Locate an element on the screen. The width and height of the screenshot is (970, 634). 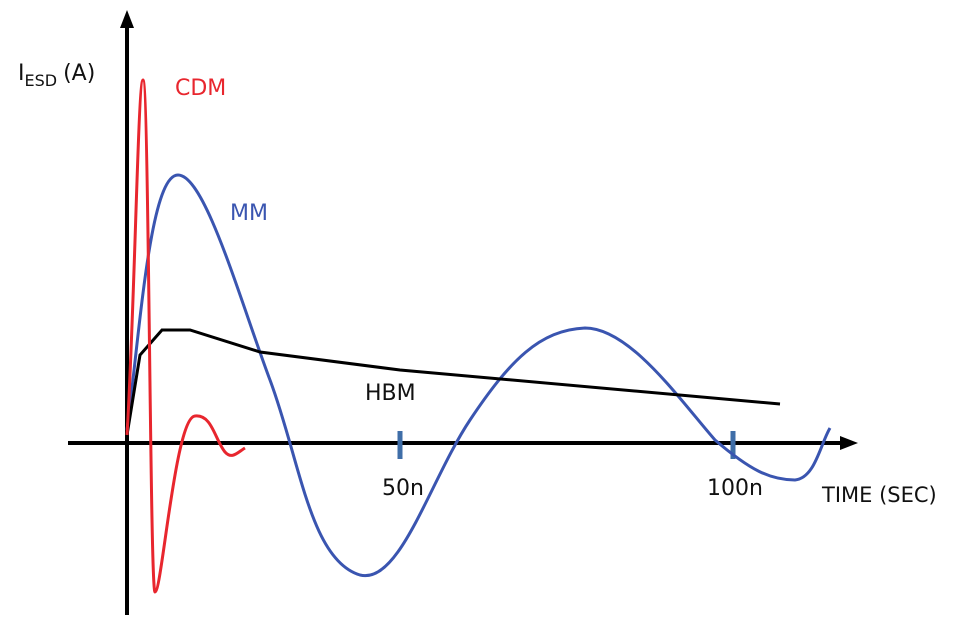
y-axis-subscript: ESD is located at coordinates (41, 80).